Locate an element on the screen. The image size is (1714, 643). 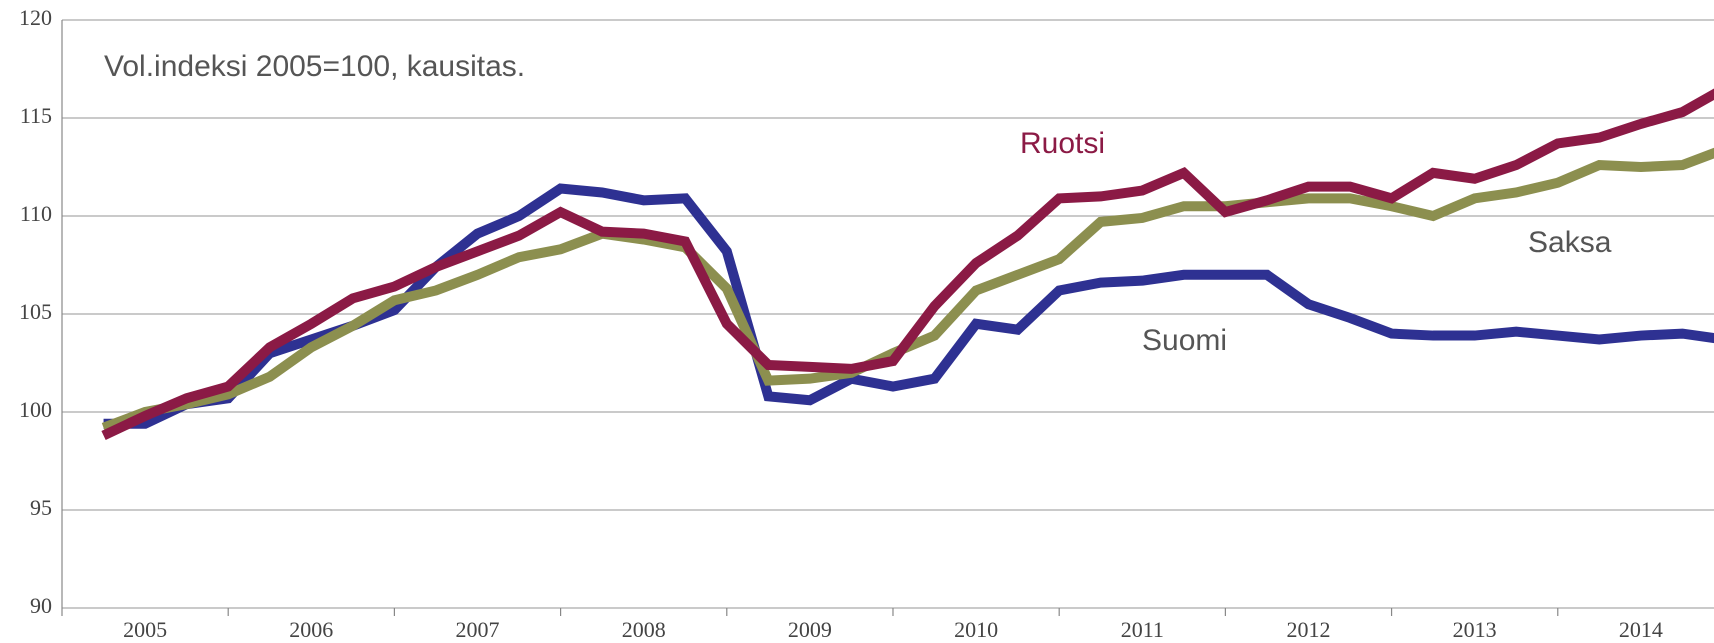
annotation: Vol.indeksi 2005=100, kausitas. is located at coordinates (314, 66).